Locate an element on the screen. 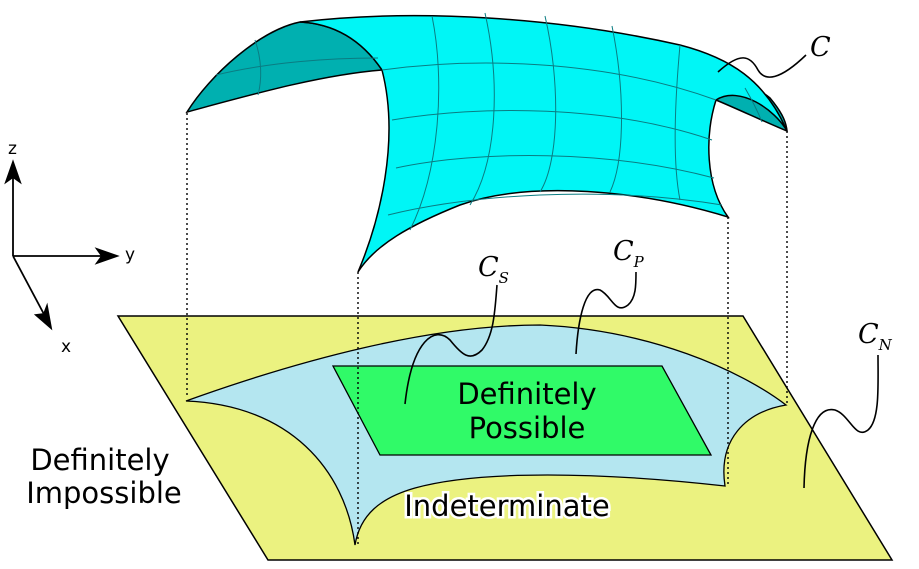 The width and height of the screenshot is (919, 569). leader-cp is located at coordinates (606, 313).